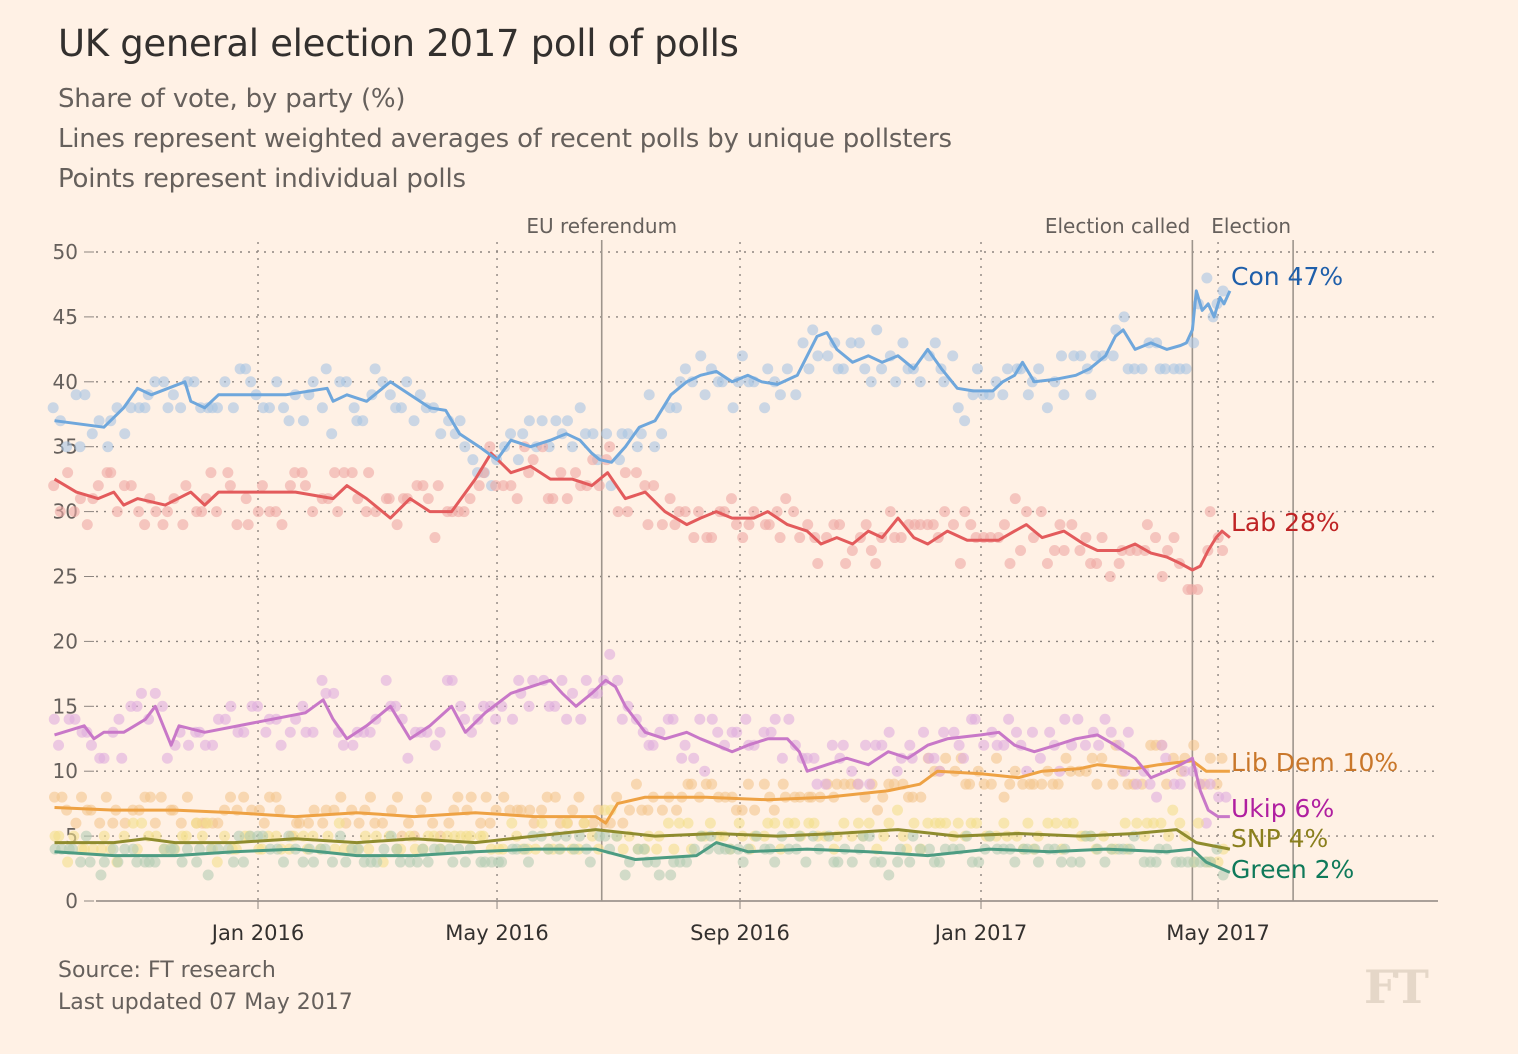  Describe the element at coordinates (1279, 838) in the screenshot. I see `series-label-snp: SNP 4%` at that location.